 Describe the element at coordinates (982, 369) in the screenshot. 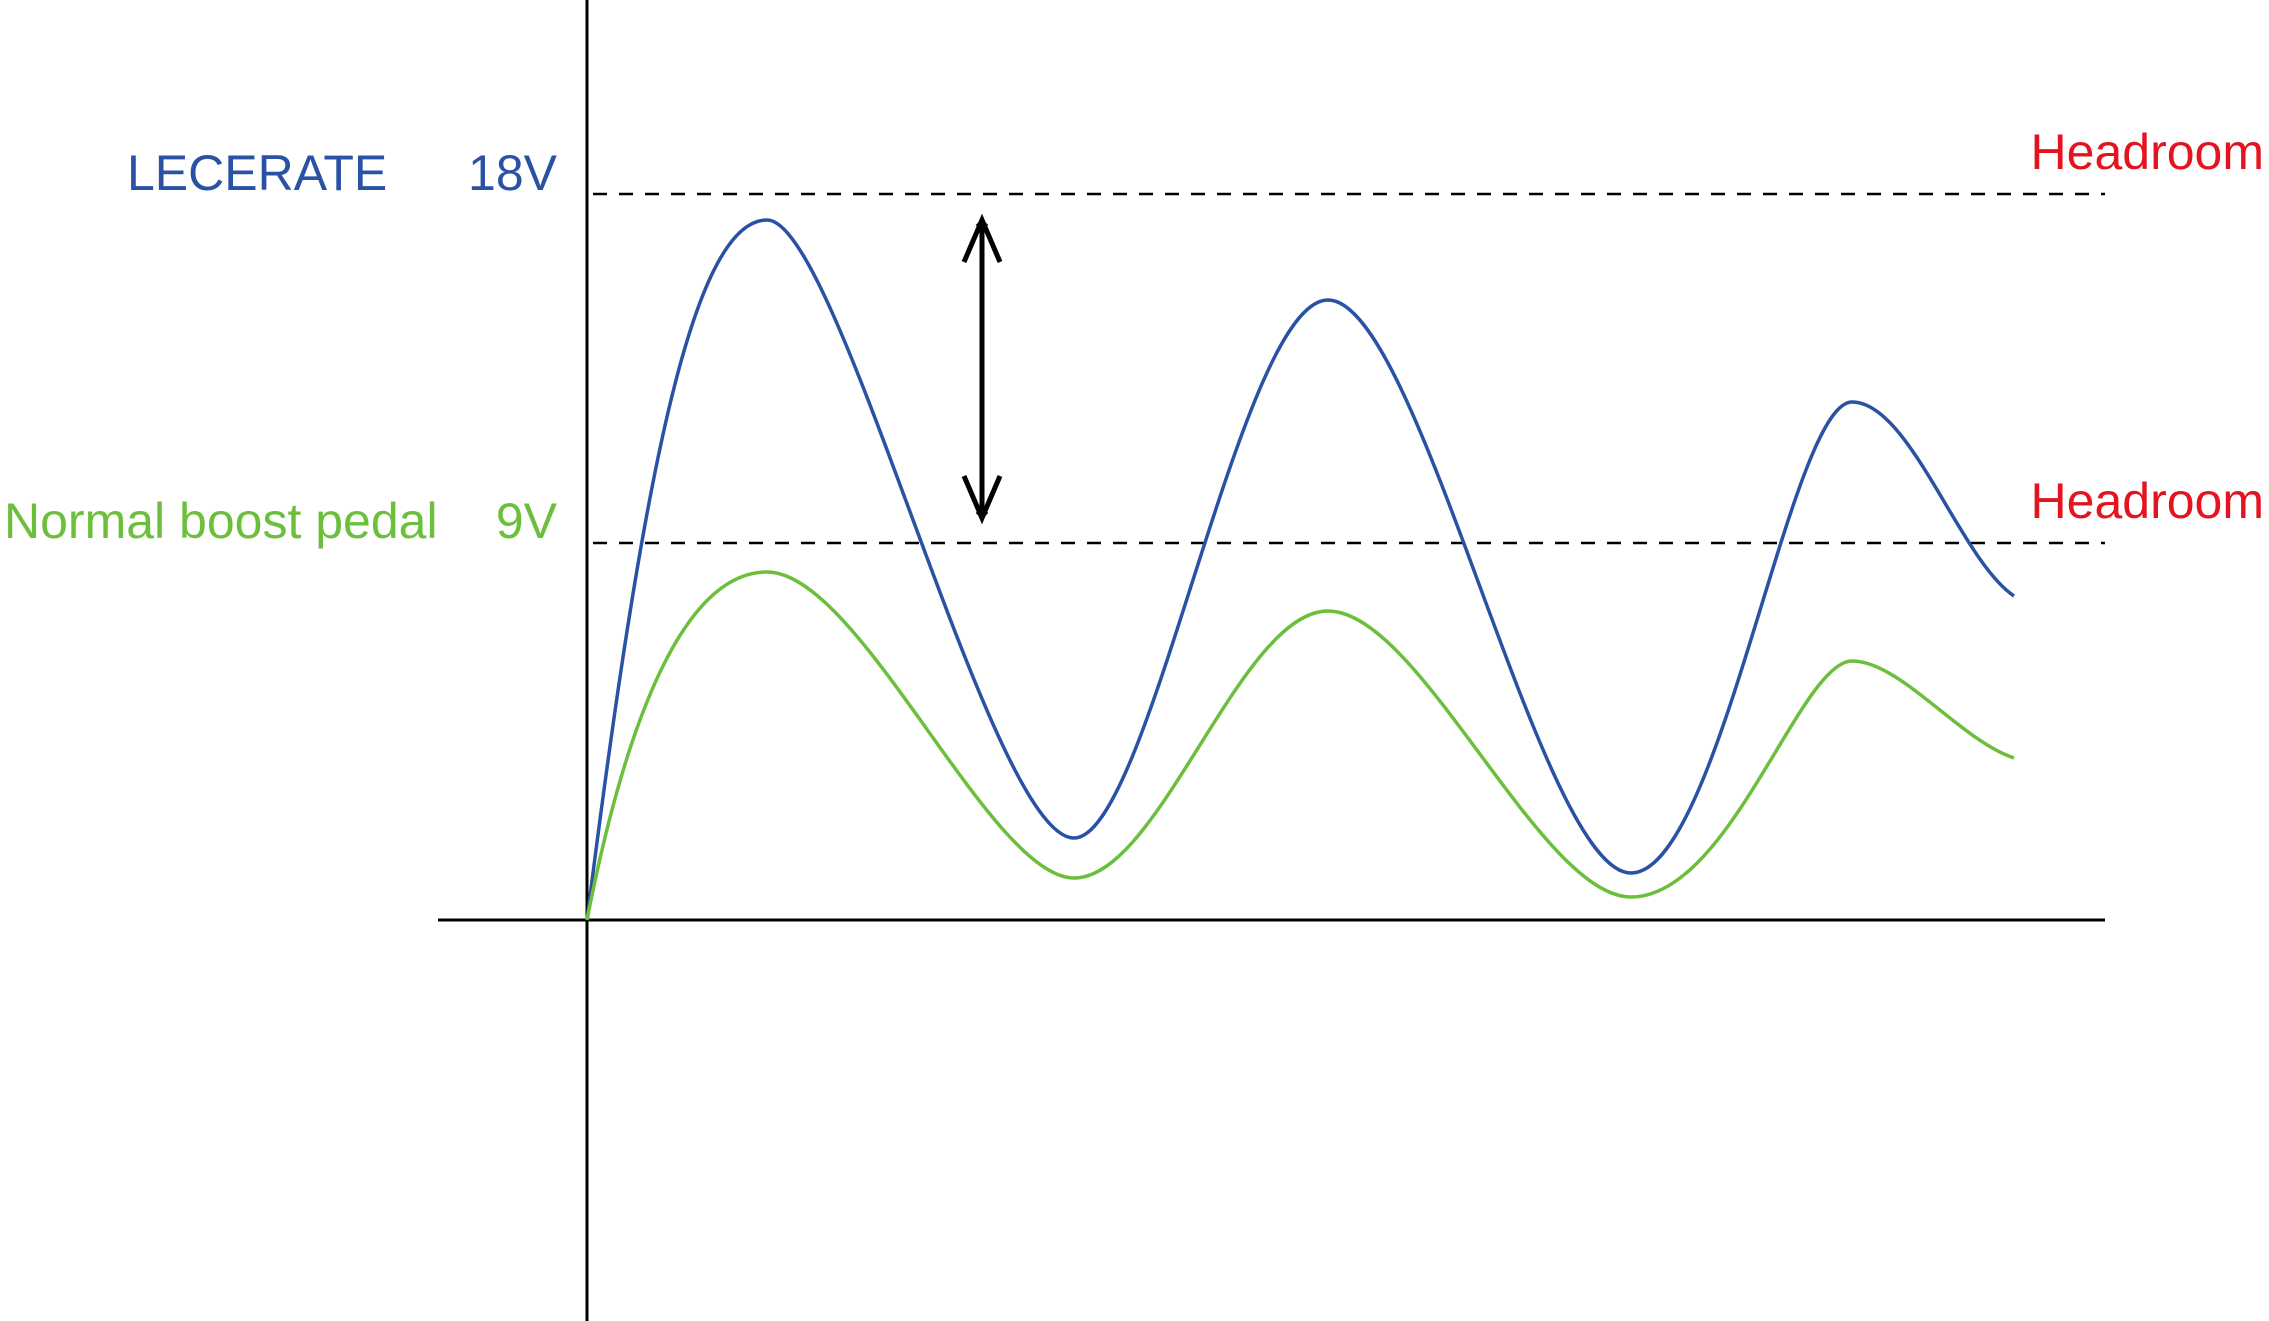

I see `arrow-heads` at that location.